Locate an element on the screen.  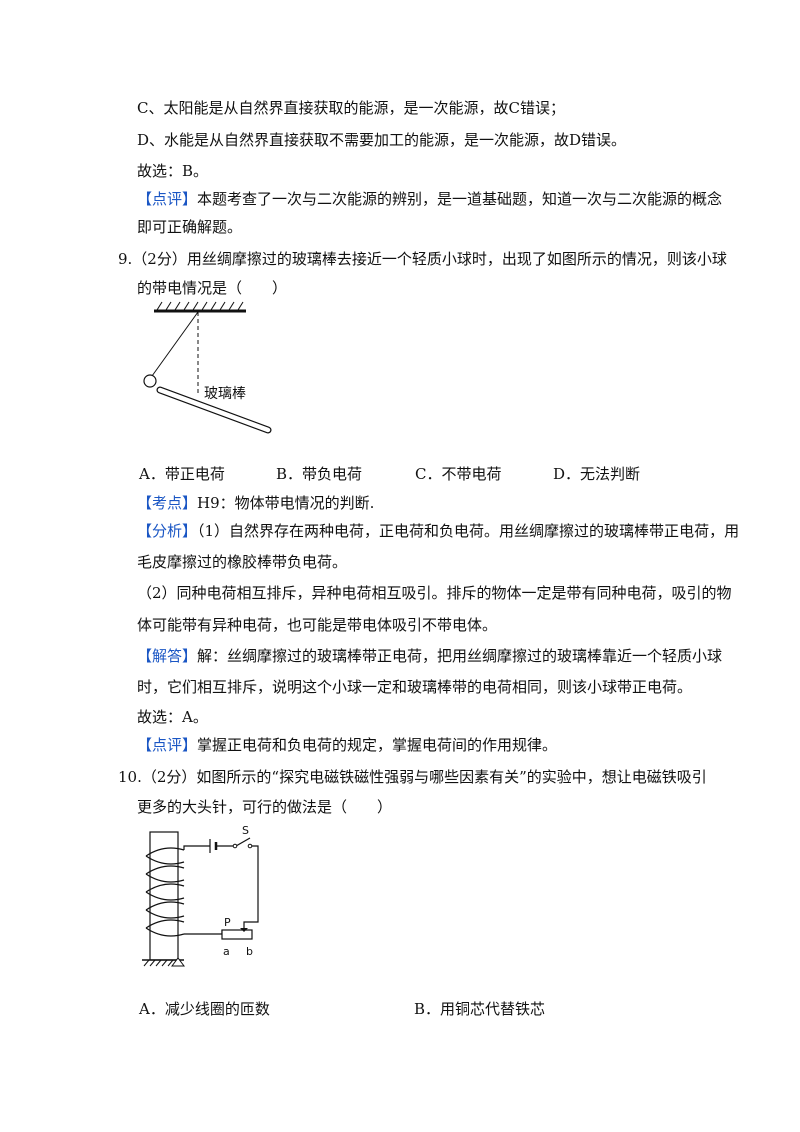
slider-arrow is located at coordinates (244, 930).